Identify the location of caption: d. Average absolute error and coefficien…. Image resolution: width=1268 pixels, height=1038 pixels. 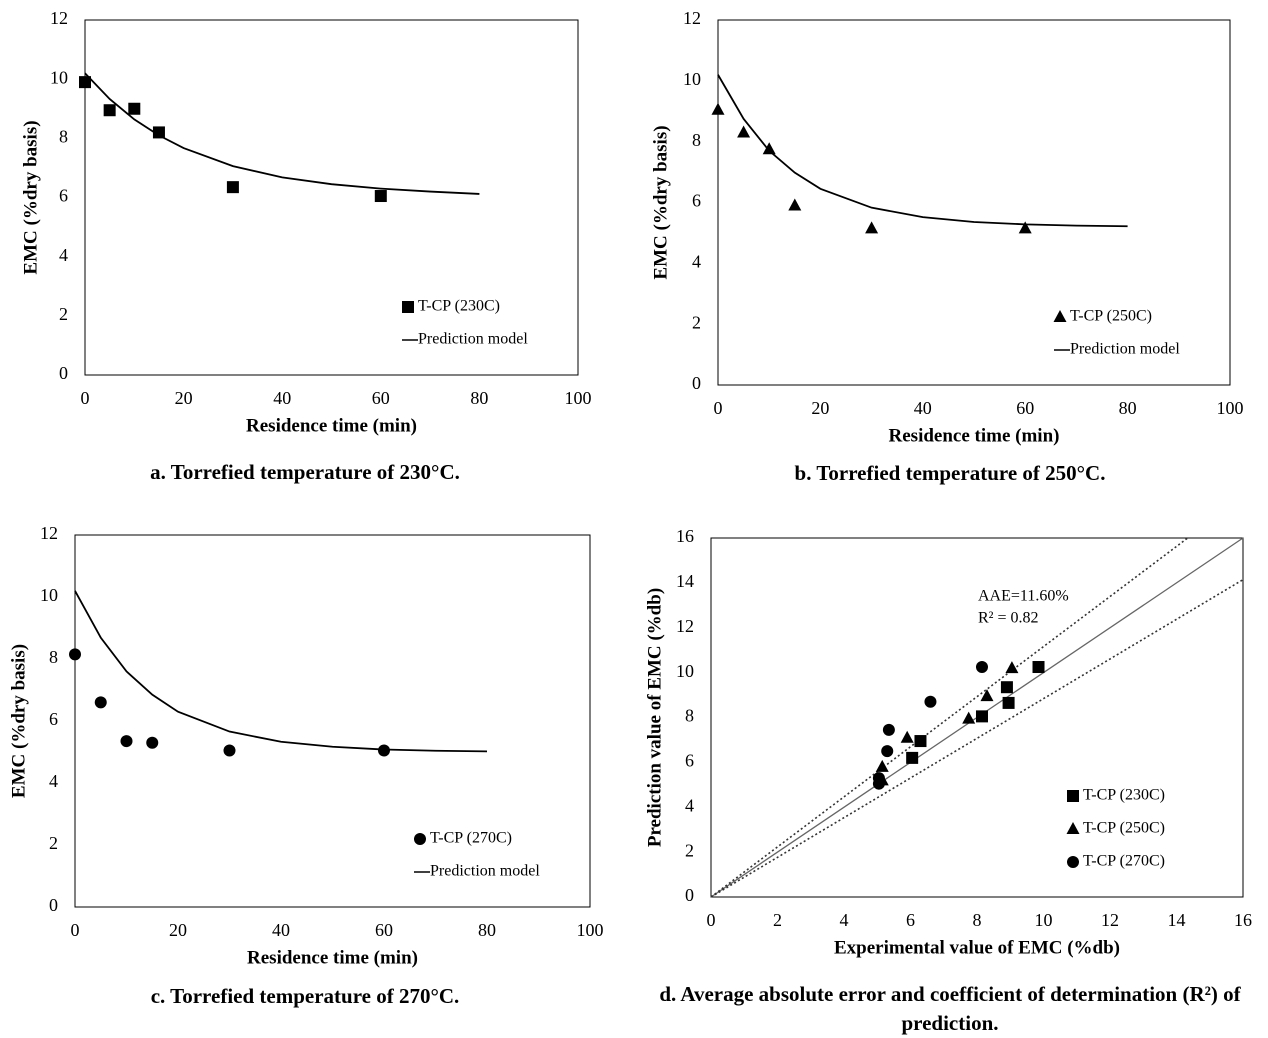
(950, 1008).